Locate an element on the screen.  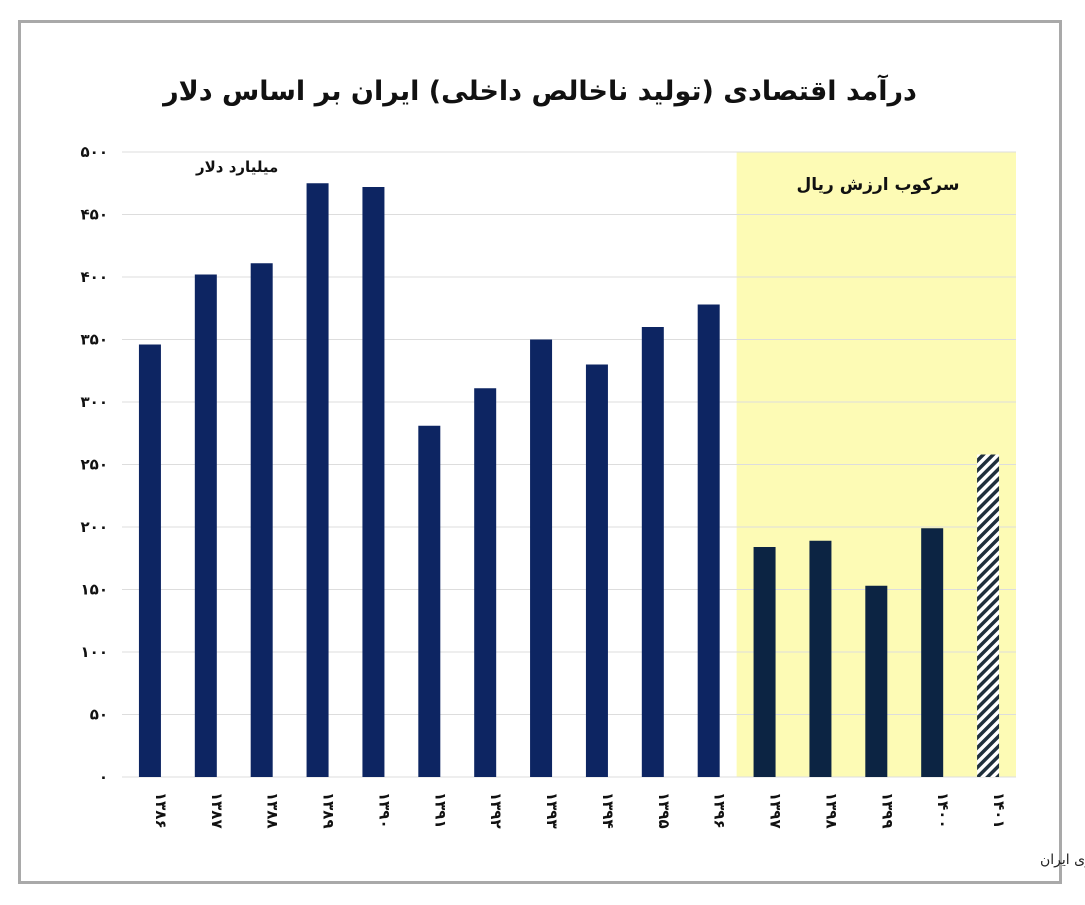
y-tick-label: ۲۵۰ is located at coordinates (94, 465).